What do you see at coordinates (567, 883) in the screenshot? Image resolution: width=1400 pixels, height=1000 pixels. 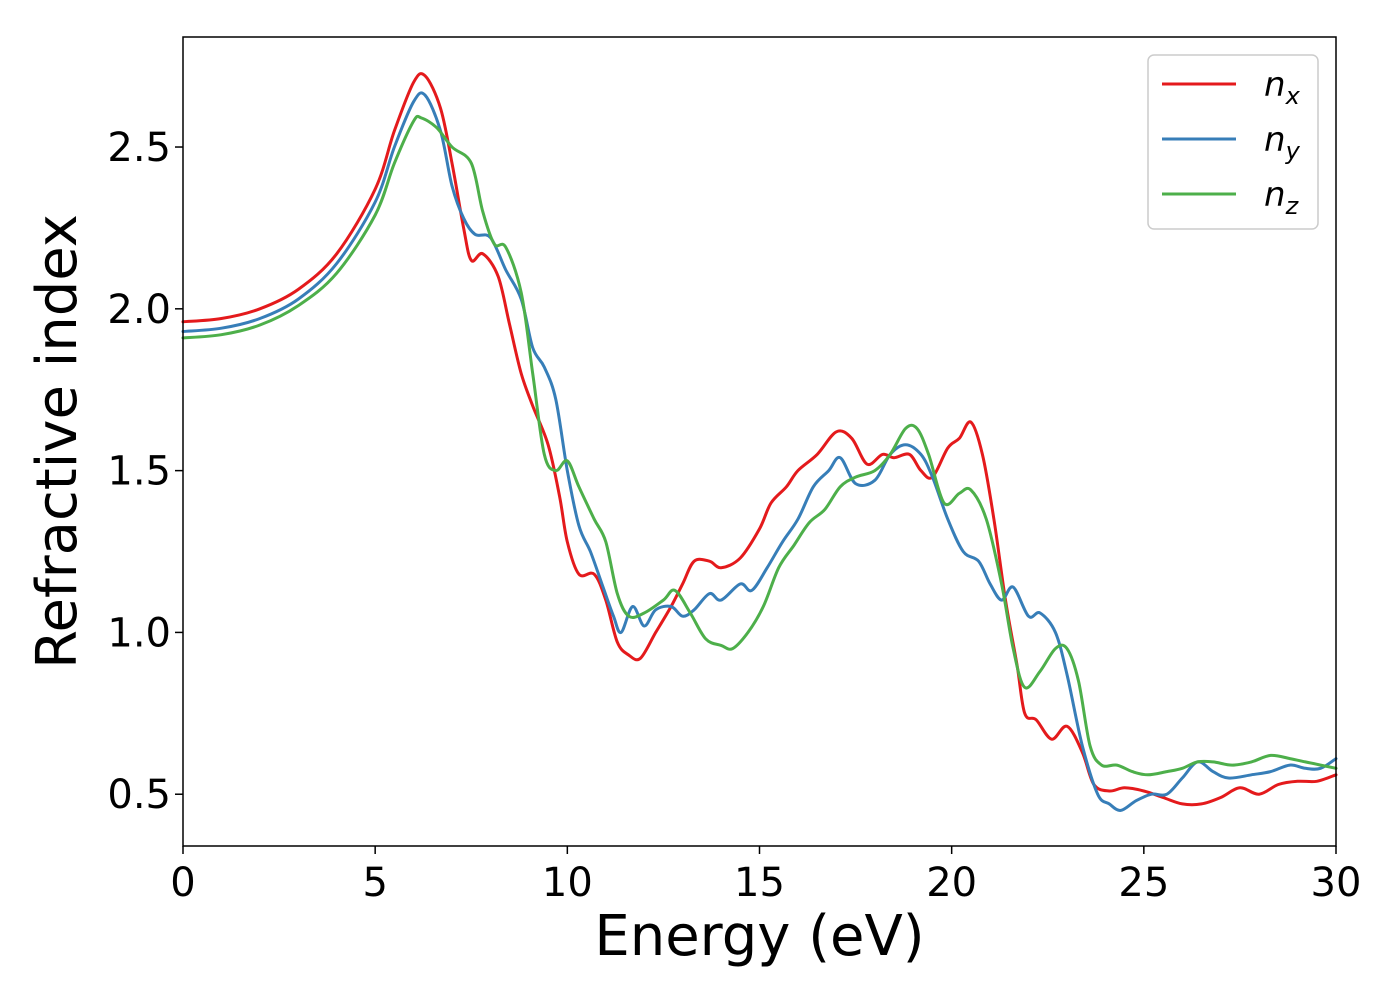 I see `x-tick-label: 10` at bounding box center [567, 883].